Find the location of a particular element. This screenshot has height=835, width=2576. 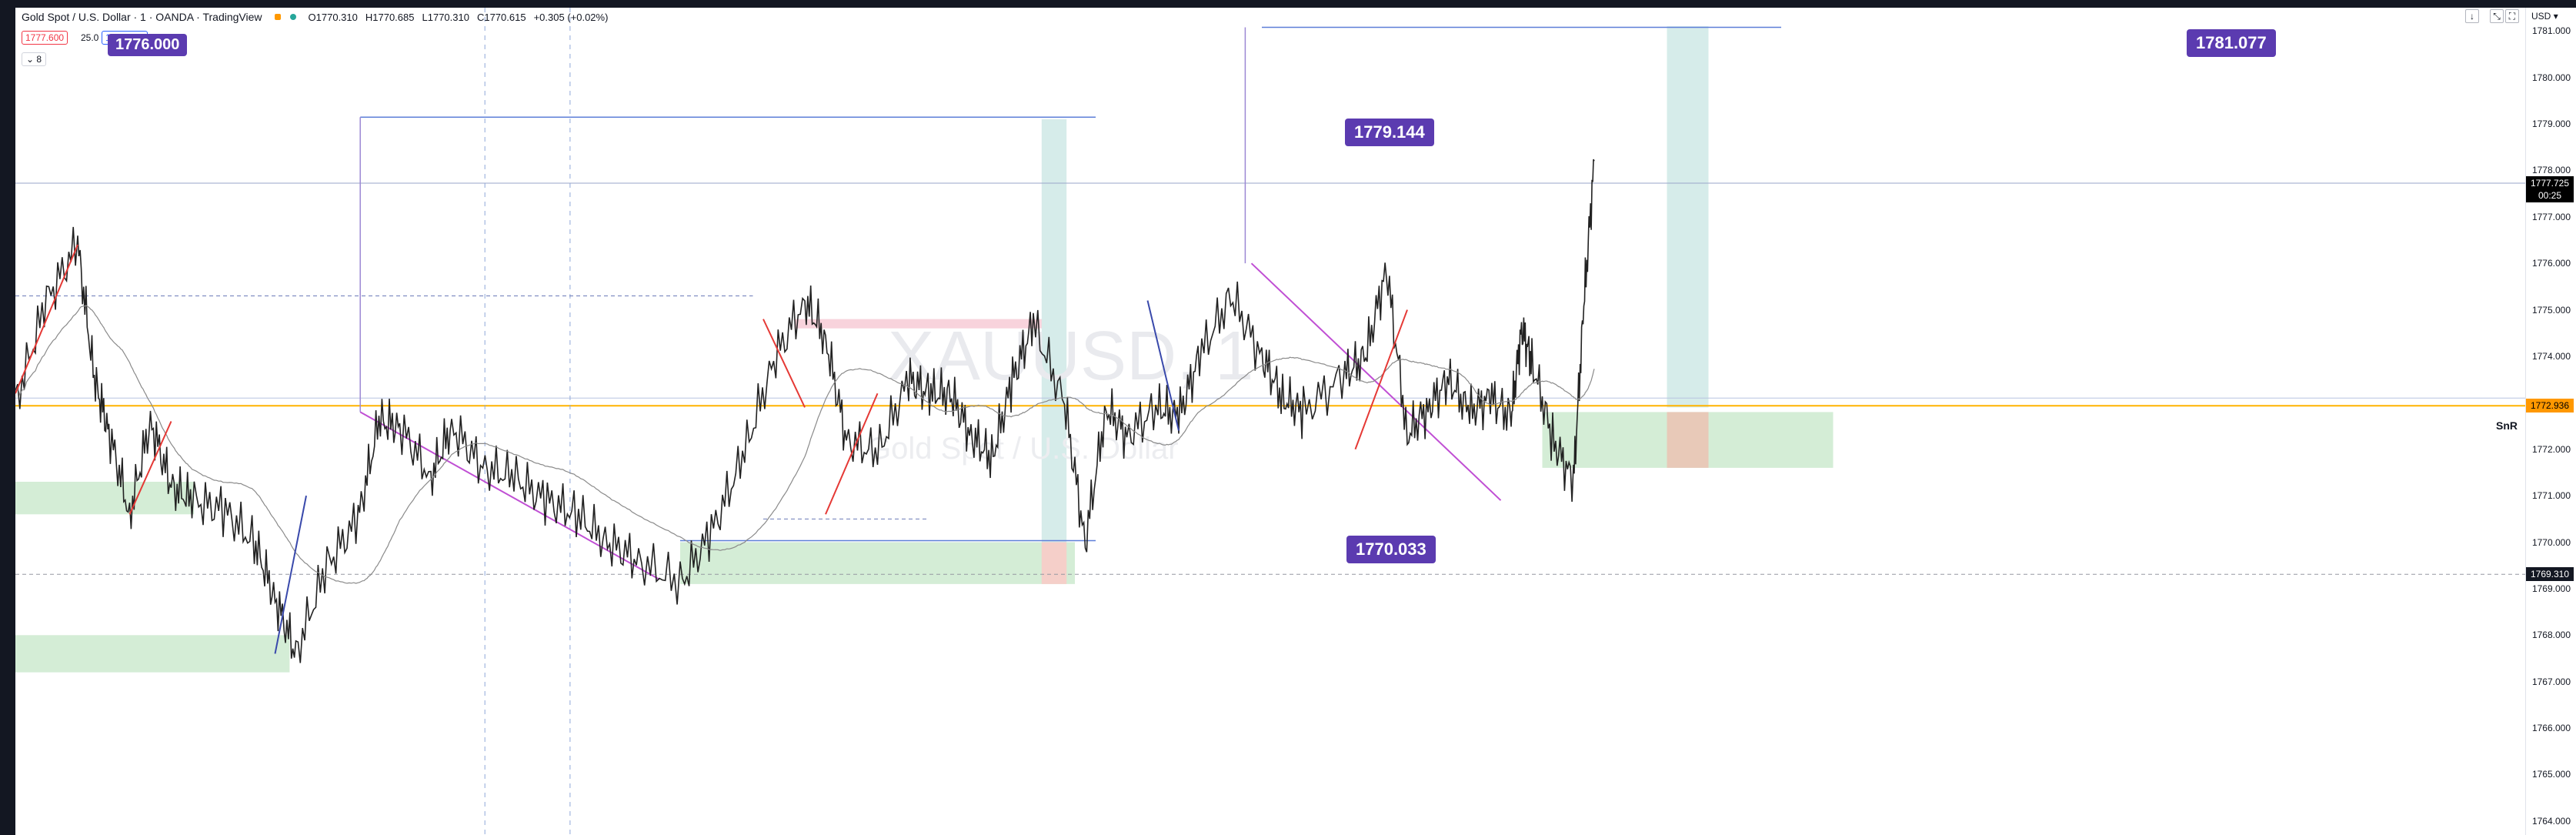

price-axis-tick: 1768.000 is located at coordinates (2551, 635).